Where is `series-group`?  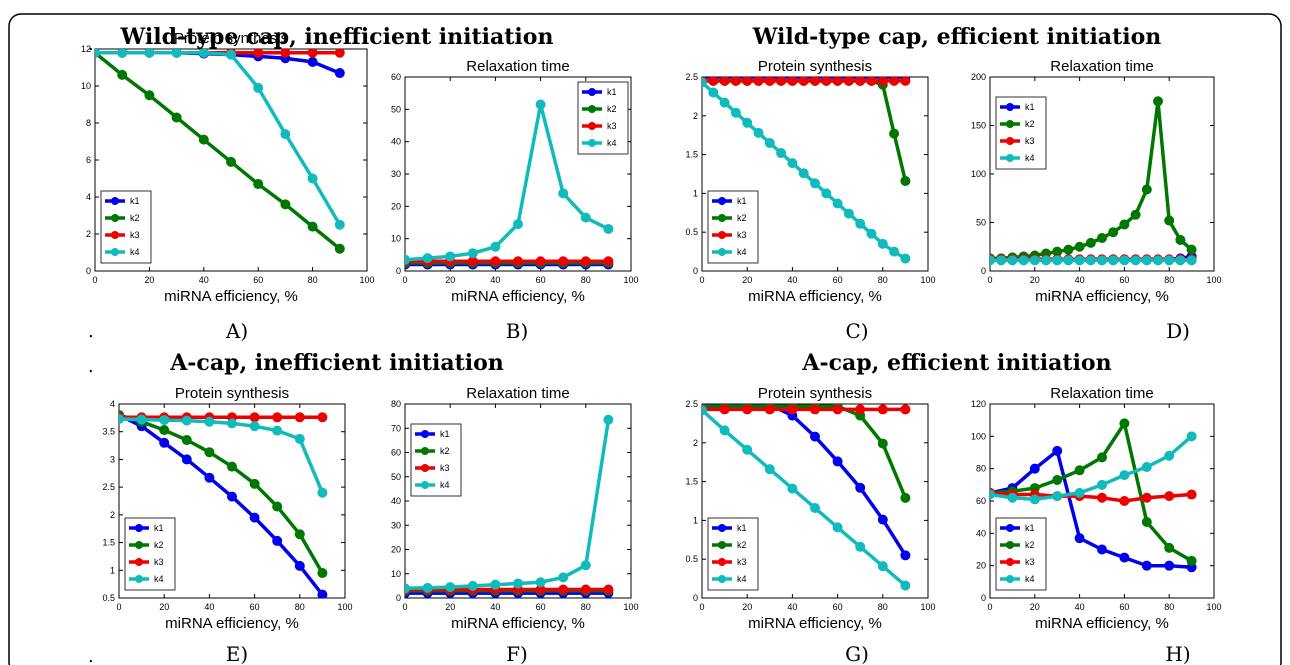
series-group is located at coordinates (1093, 495).